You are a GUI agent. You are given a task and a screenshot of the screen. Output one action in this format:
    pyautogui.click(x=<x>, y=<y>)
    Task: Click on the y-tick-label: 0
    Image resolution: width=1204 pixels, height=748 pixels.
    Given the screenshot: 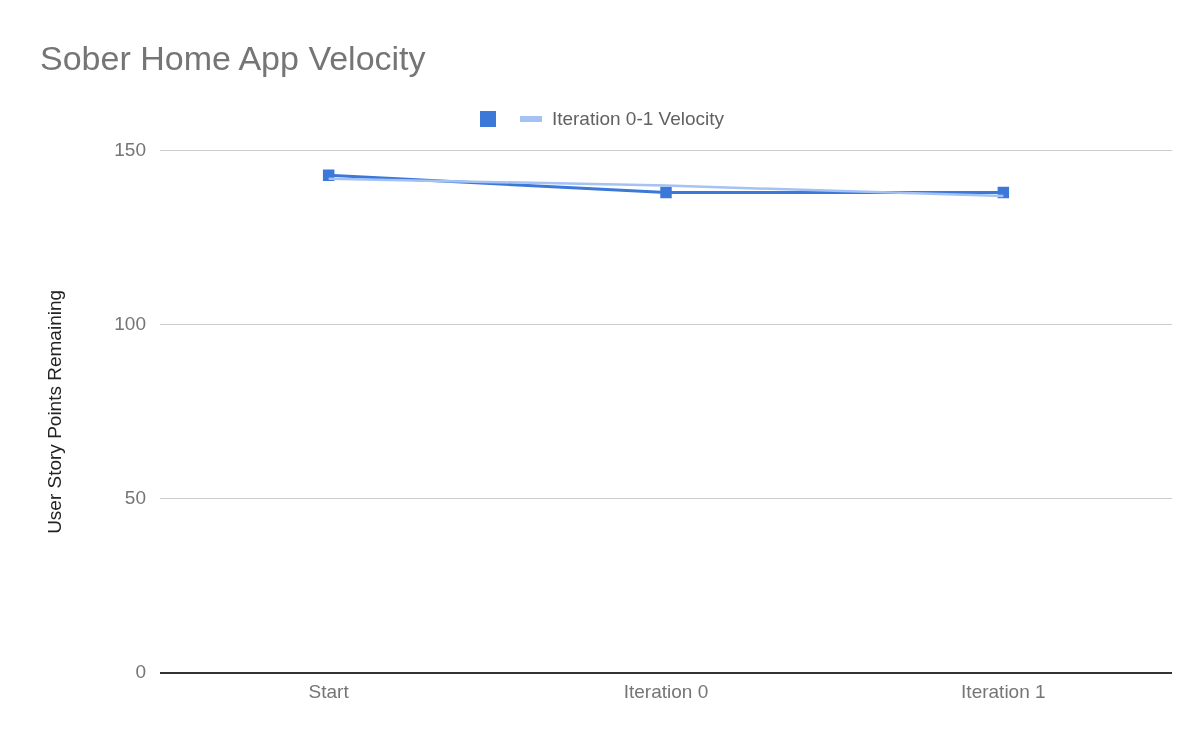 What is the action you would take?
    pyautogui.click(x=140, y=672)
    